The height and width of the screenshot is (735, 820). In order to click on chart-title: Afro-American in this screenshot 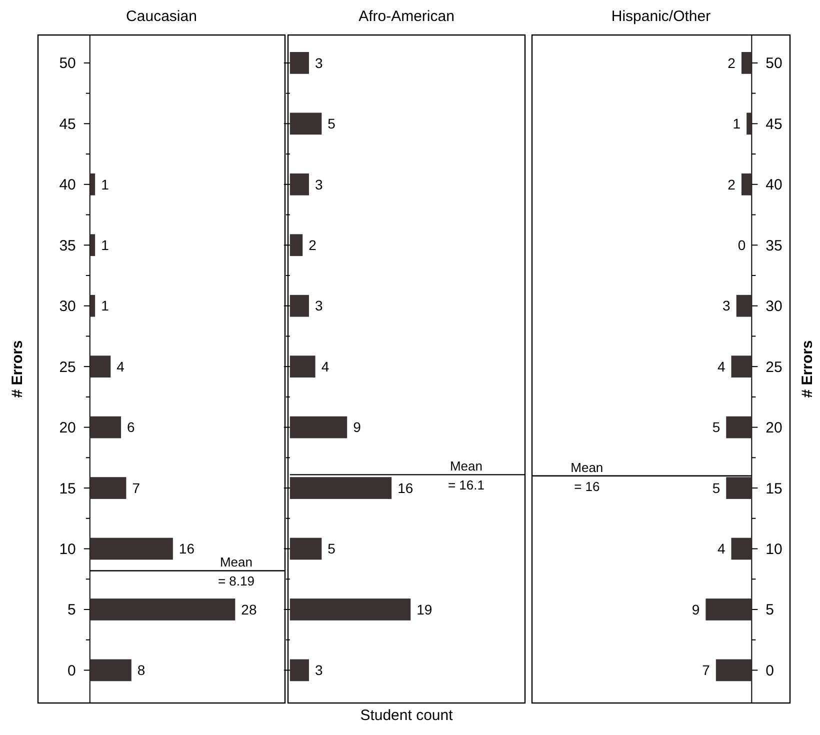, I will do `click(406, 16)`.